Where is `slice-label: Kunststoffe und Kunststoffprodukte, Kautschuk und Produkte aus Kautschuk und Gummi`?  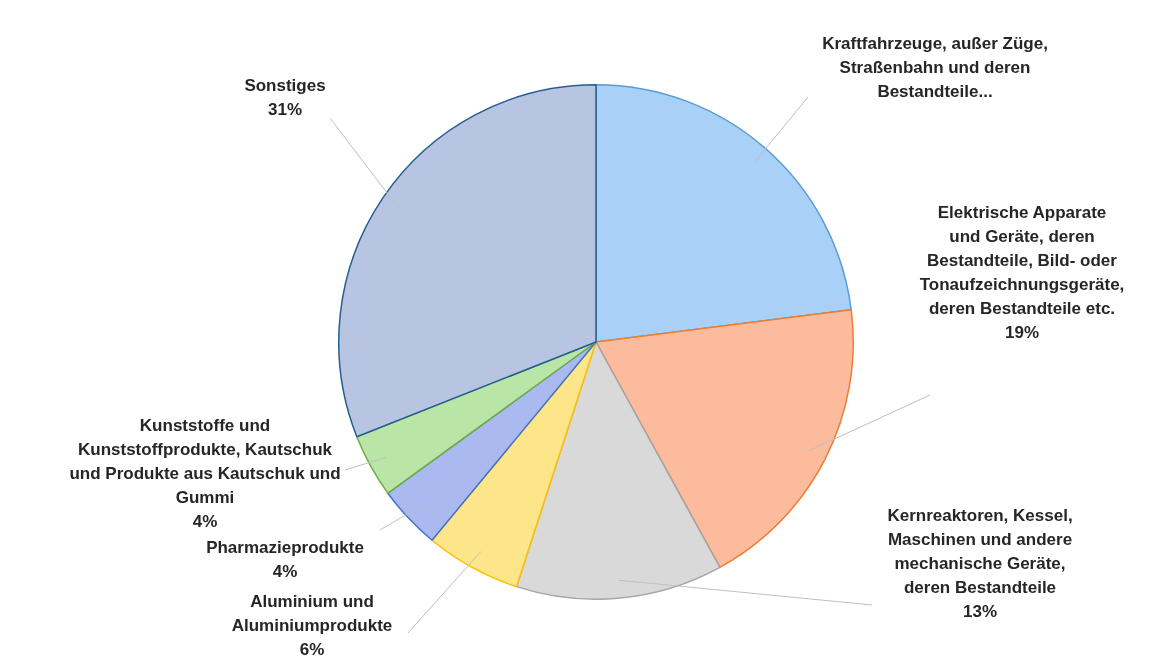
slice-label: Kunststoffe und Kunststoffprodukte, Kautschuk und Produkte aus Kautschuk und Gummi is located at coordinates (205, 462).